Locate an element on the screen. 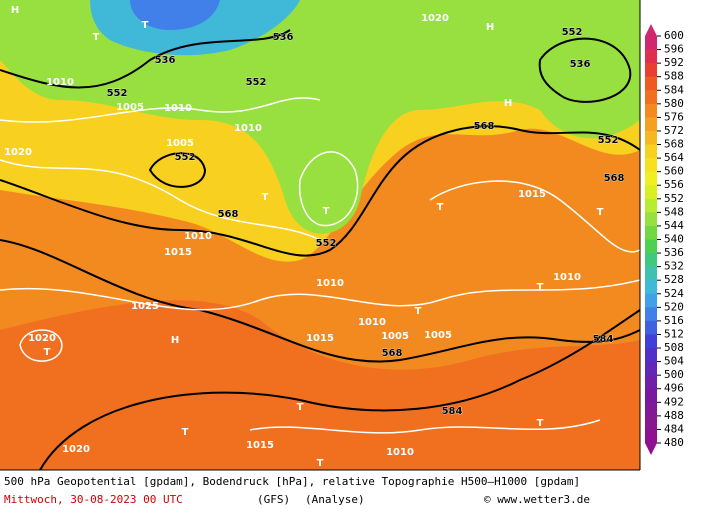  colorbar-label: 544 is located at coordinates (674, 225).